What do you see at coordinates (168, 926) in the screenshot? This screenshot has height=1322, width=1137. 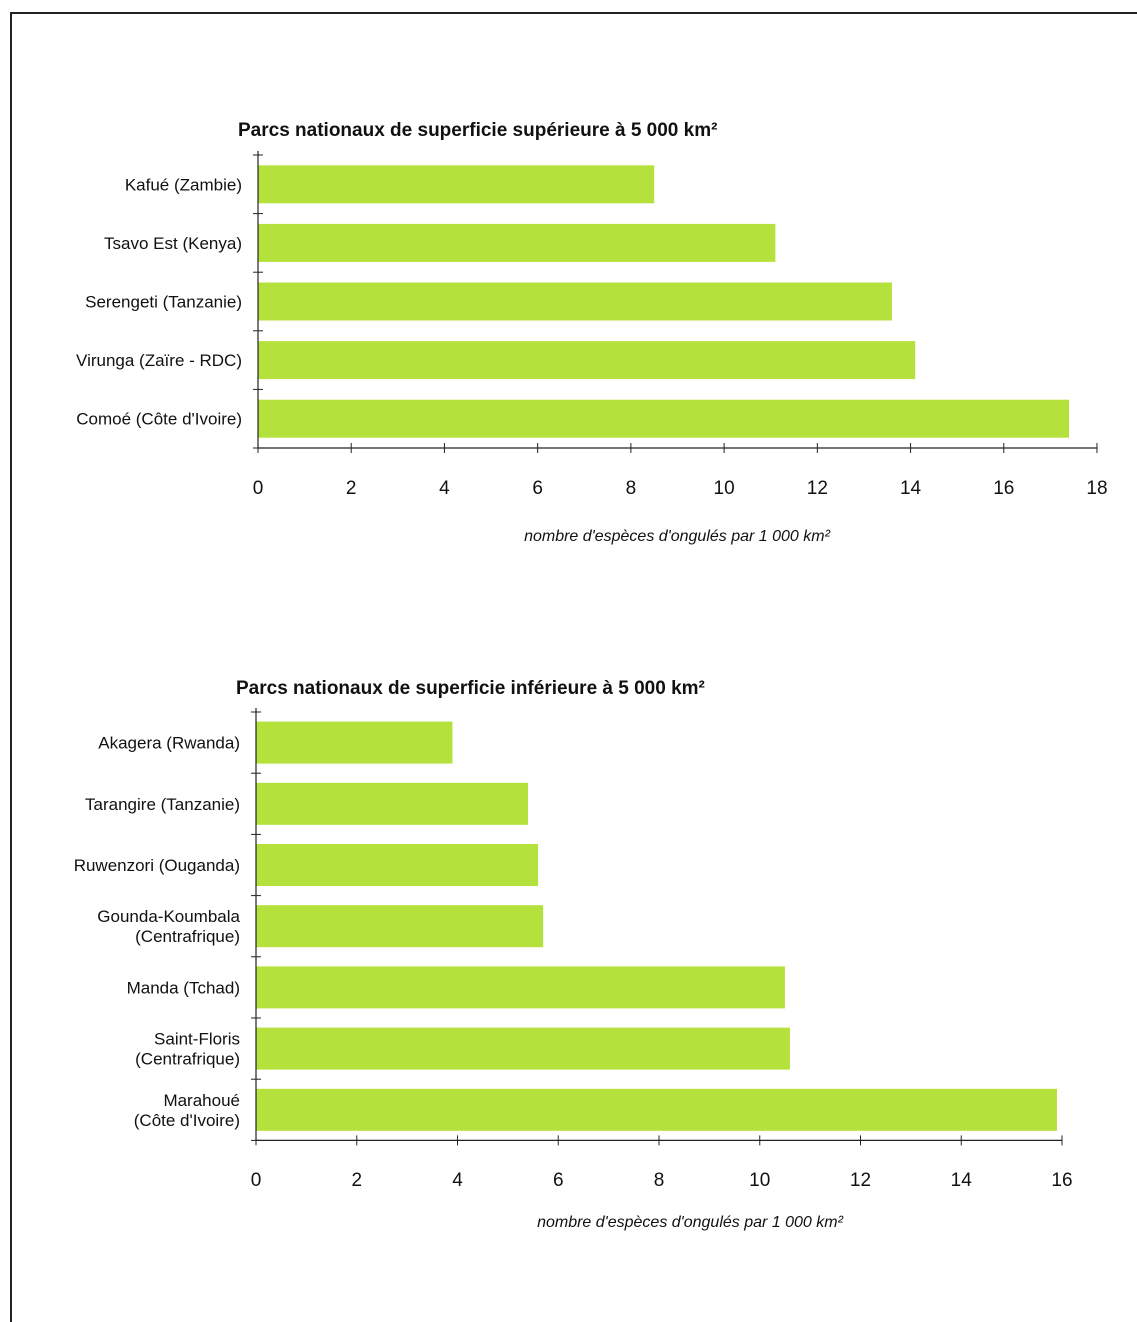 I see `category-label: Gounda-Koumbala (Centrafrique)` at bounding box center [168, 926].